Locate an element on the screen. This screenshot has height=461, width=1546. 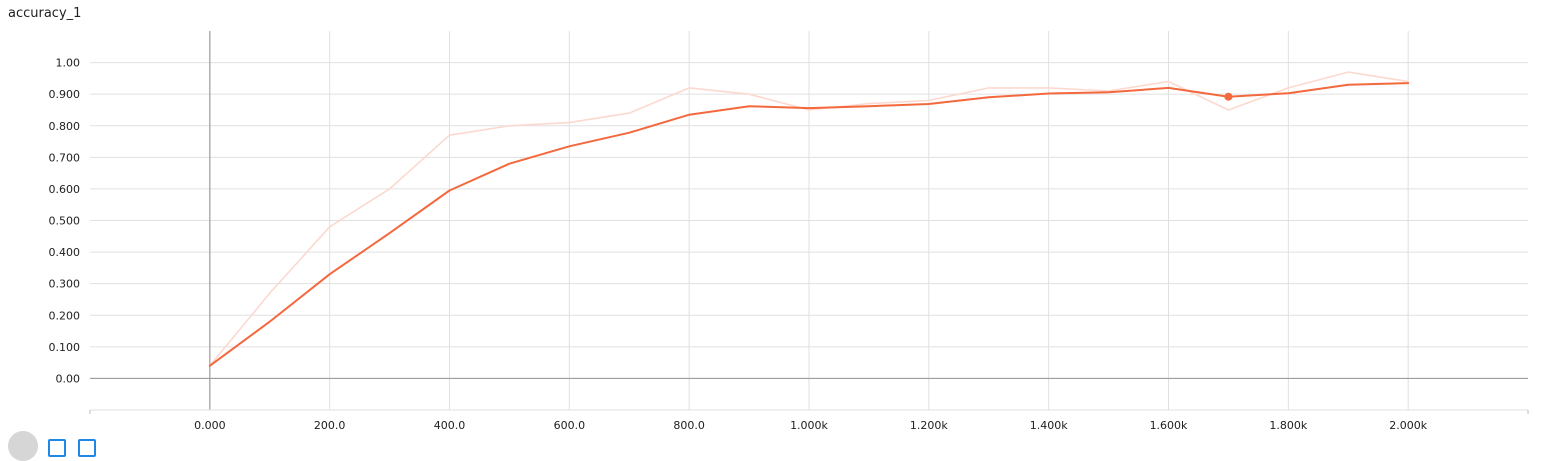
y-tick-label-3: 0.300 is located at coordinates (65, 284).